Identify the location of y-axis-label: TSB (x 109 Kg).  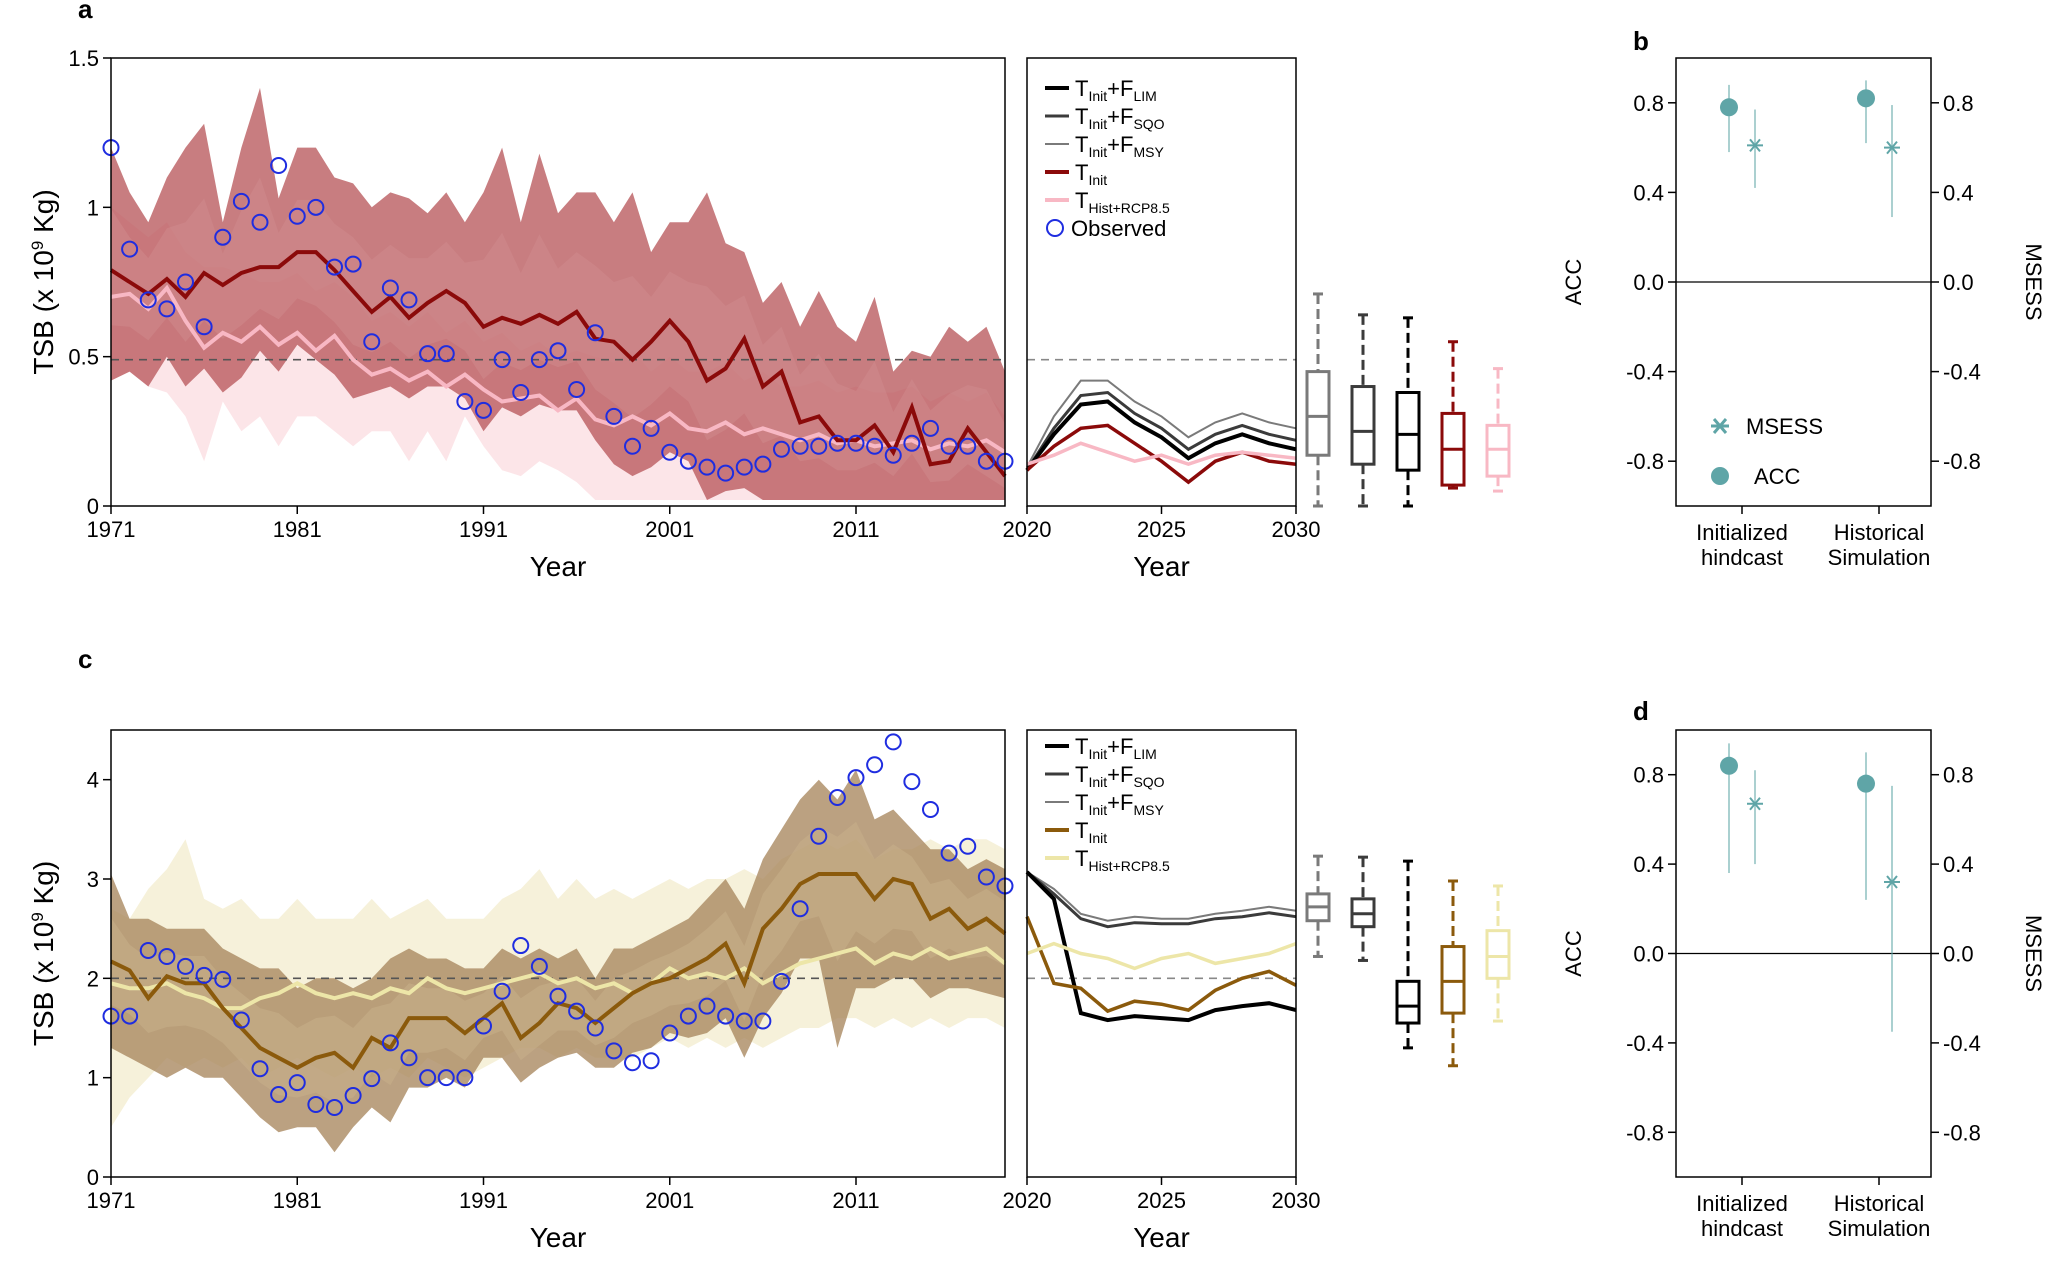
(43, 281).